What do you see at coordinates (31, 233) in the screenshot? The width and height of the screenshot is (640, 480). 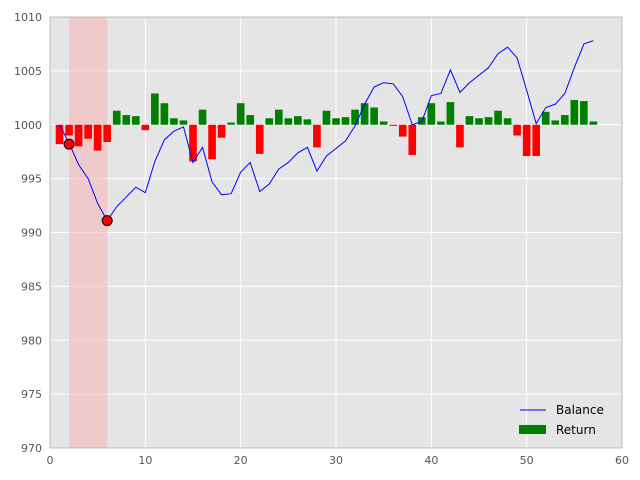 I see `y-tick-label: 990` at bounding box center [31, 233].